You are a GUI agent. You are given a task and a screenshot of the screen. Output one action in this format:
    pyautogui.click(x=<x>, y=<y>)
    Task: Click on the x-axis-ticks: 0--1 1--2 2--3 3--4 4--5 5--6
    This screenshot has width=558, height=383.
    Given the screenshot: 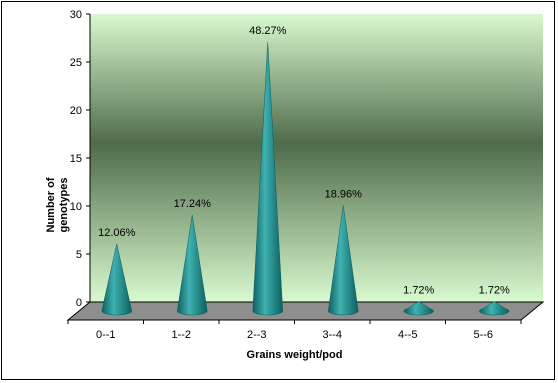 What is the action you would take?
    pyautogui.click(x=294, y=330)
    